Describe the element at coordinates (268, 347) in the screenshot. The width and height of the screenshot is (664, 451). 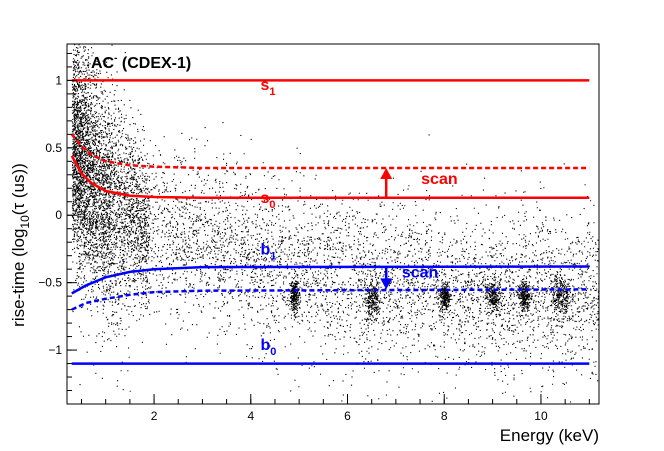
I see `curve-label-b0: b0` at that location.